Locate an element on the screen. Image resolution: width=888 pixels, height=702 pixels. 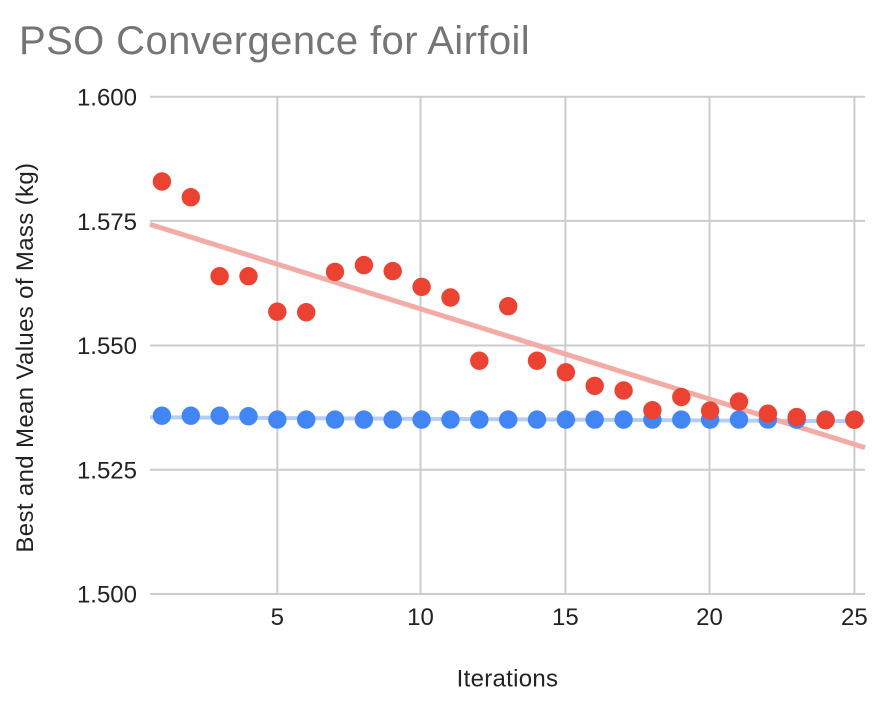
svg-text: 25 is located at coordinates (854, 617).